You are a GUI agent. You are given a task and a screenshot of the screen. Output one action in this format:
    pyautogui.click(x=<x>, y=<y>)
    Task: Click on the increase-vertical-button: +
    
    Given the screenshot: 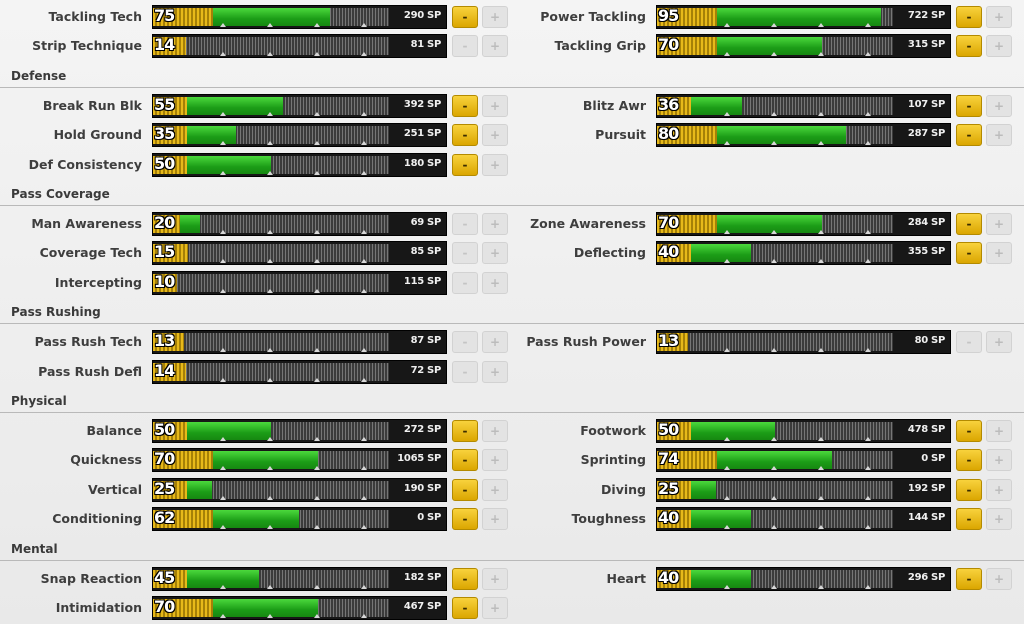 What is the action you would take?
    pyautogui.click(x=495, y=489)
    